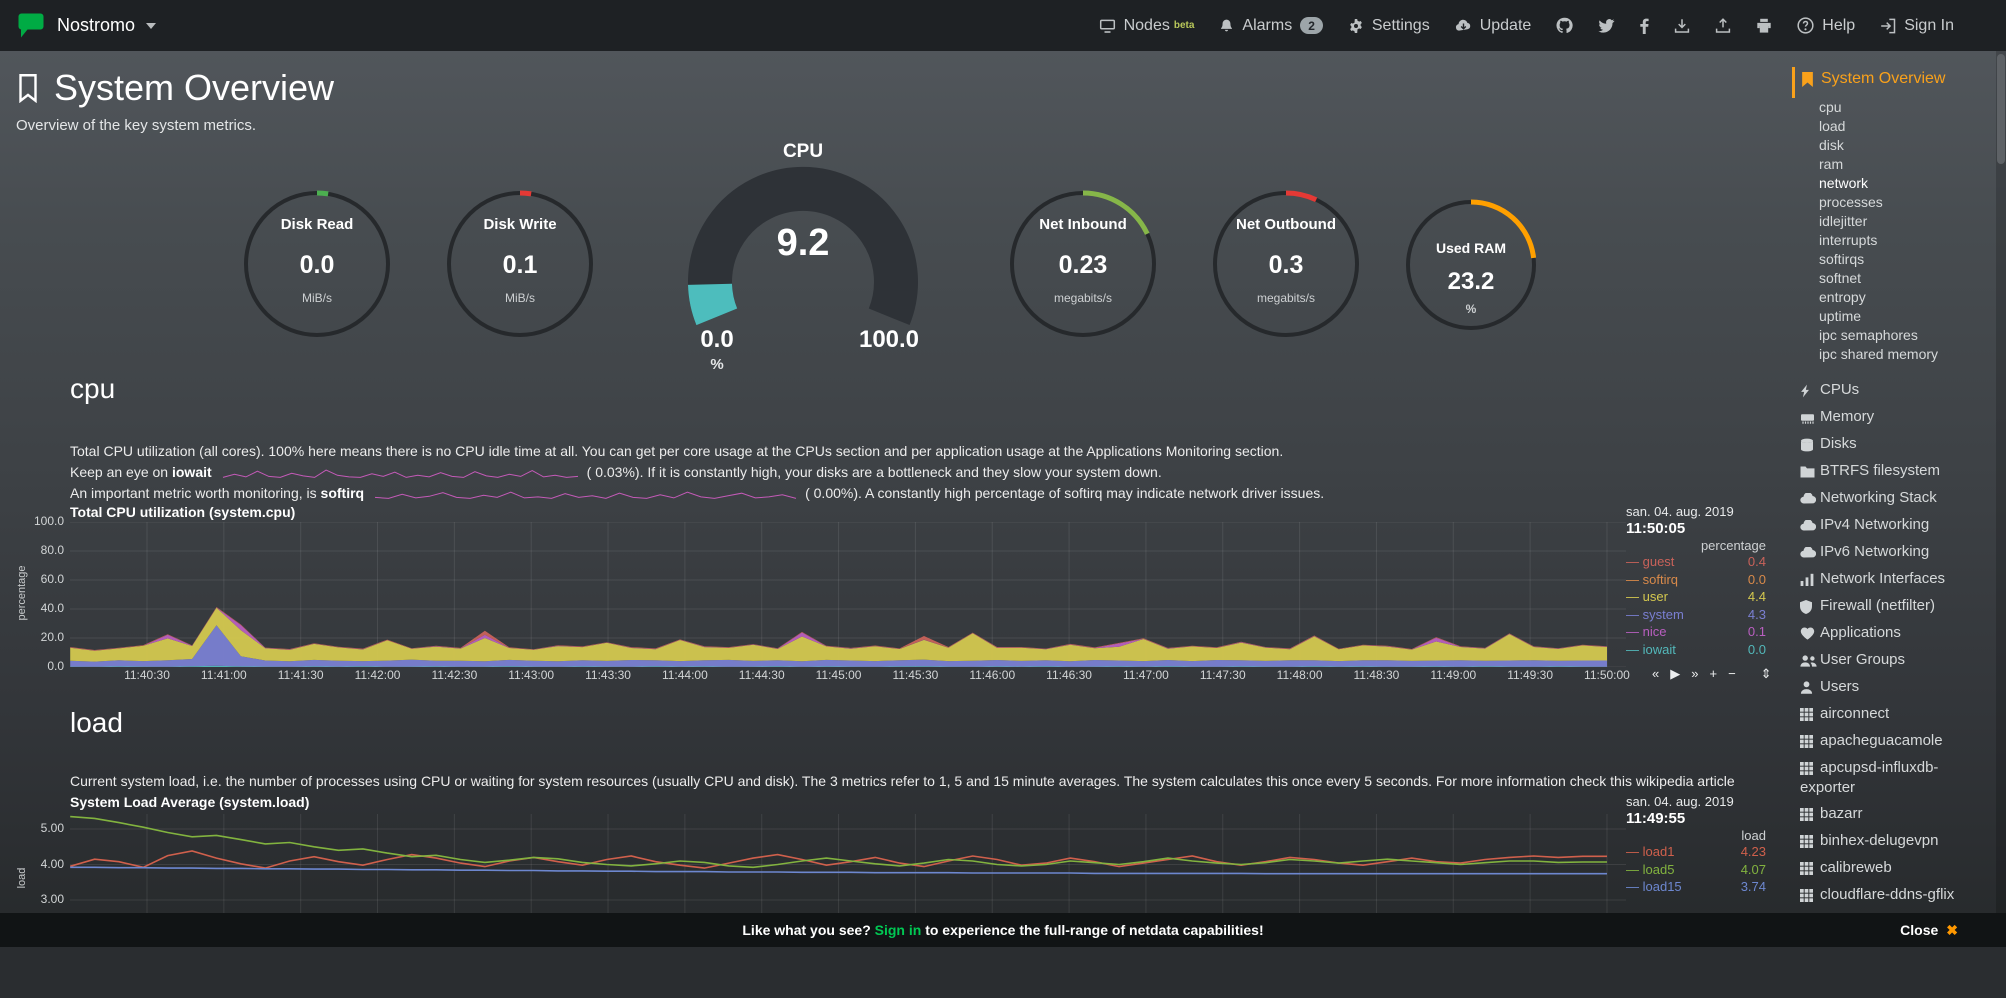 This screenshot has width=2006, height=998. Describe the element at coordinates (1696, 631) in the screenshot. I see `legend-nice: — nice 0.1` at that location.